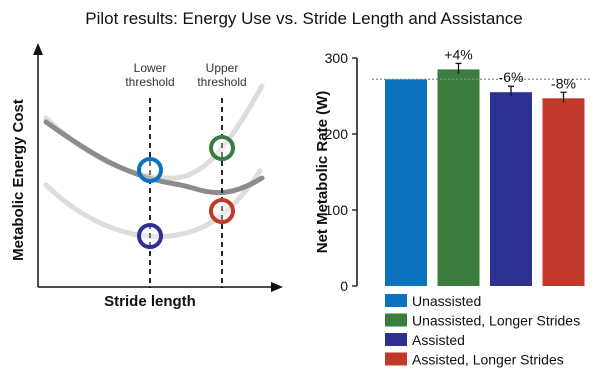  I want to click on upper-threshold-label-line2: threshold, so click(221, 82).